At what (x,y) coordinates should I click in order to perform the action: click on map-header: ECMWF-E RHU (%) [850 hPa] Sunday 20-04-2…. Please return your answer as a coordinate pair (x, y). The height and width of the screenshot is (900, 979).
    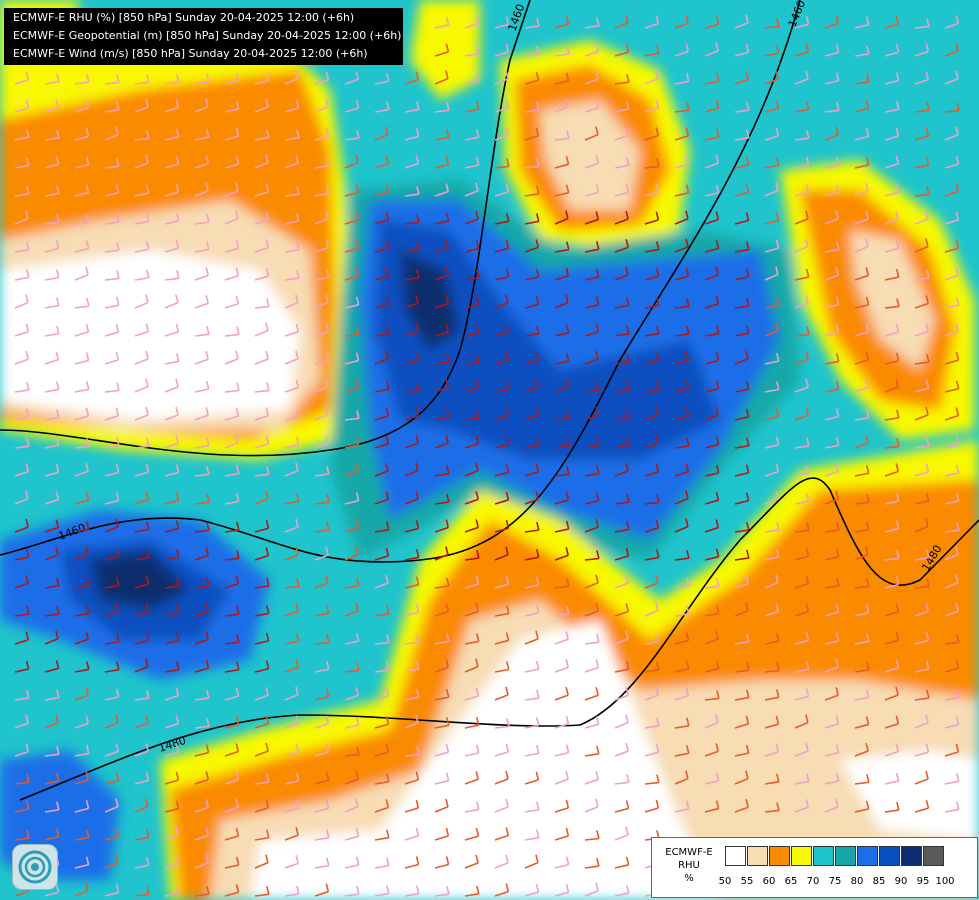
    Looking at the image, I should click on (203, 36).